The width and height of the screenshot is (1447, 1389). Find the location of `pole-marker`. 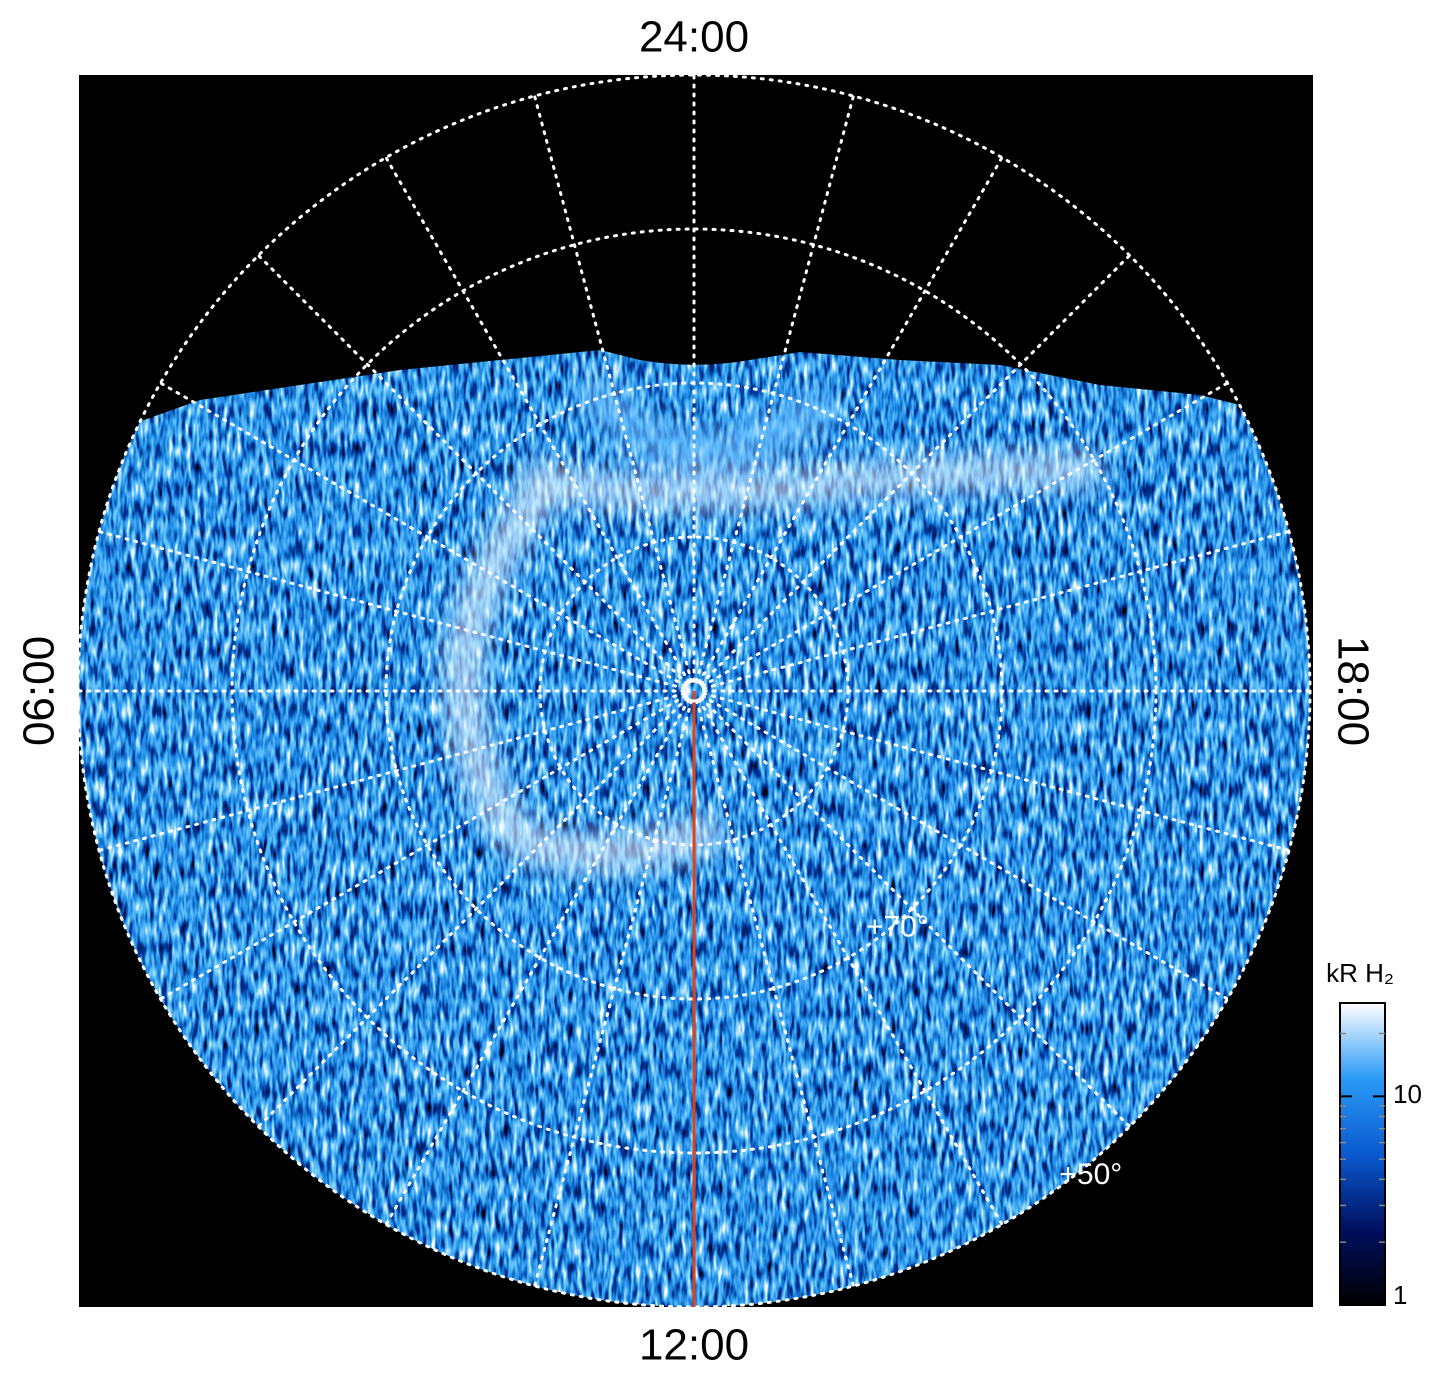

pole-marker is located at coordinates (694, 691).